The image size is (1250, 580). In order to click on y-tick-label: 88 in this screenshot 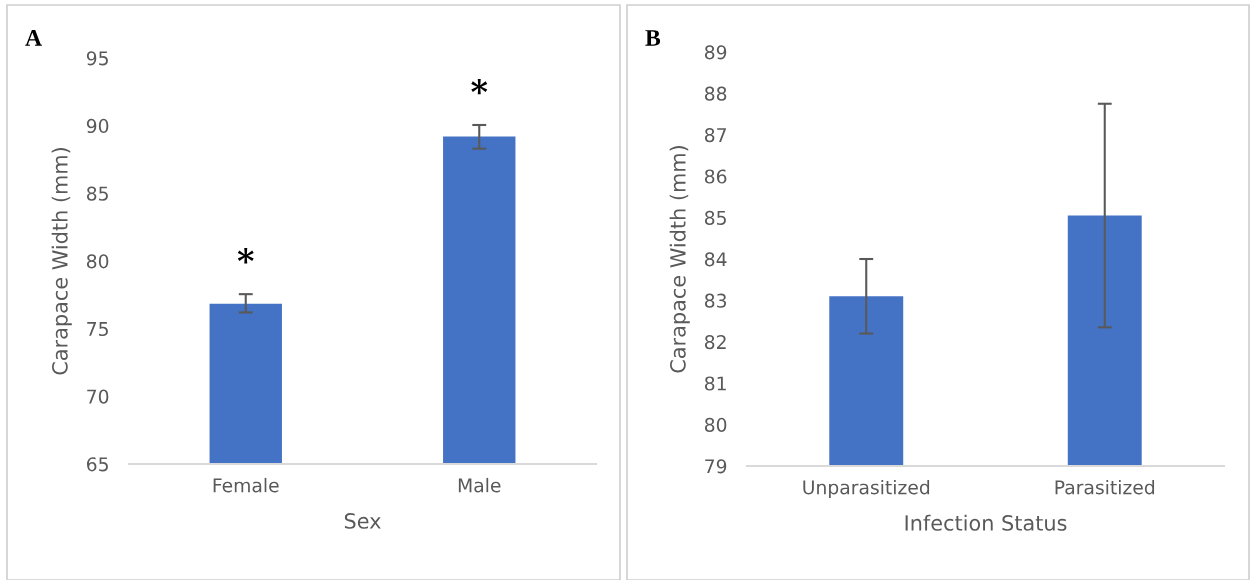, I will do `click(715, 93)`.